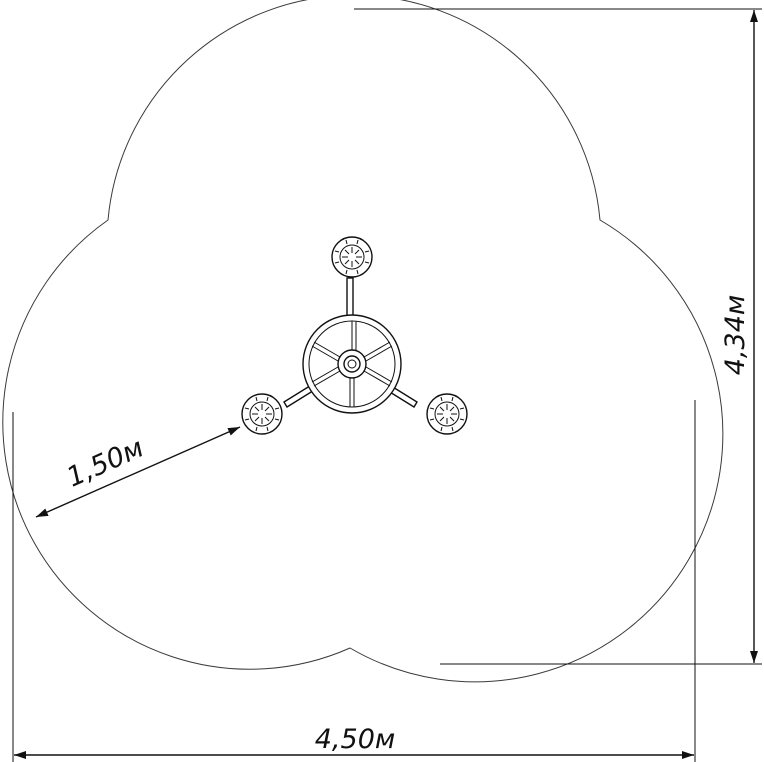  I want to click on height-dimension-label: 4,34м, so click(735, 335).